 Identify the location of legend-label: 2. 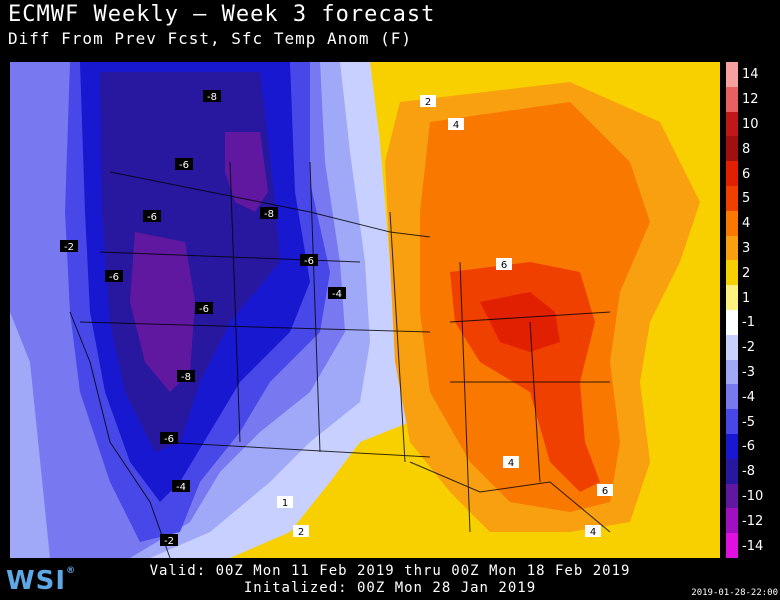
(746, 273).